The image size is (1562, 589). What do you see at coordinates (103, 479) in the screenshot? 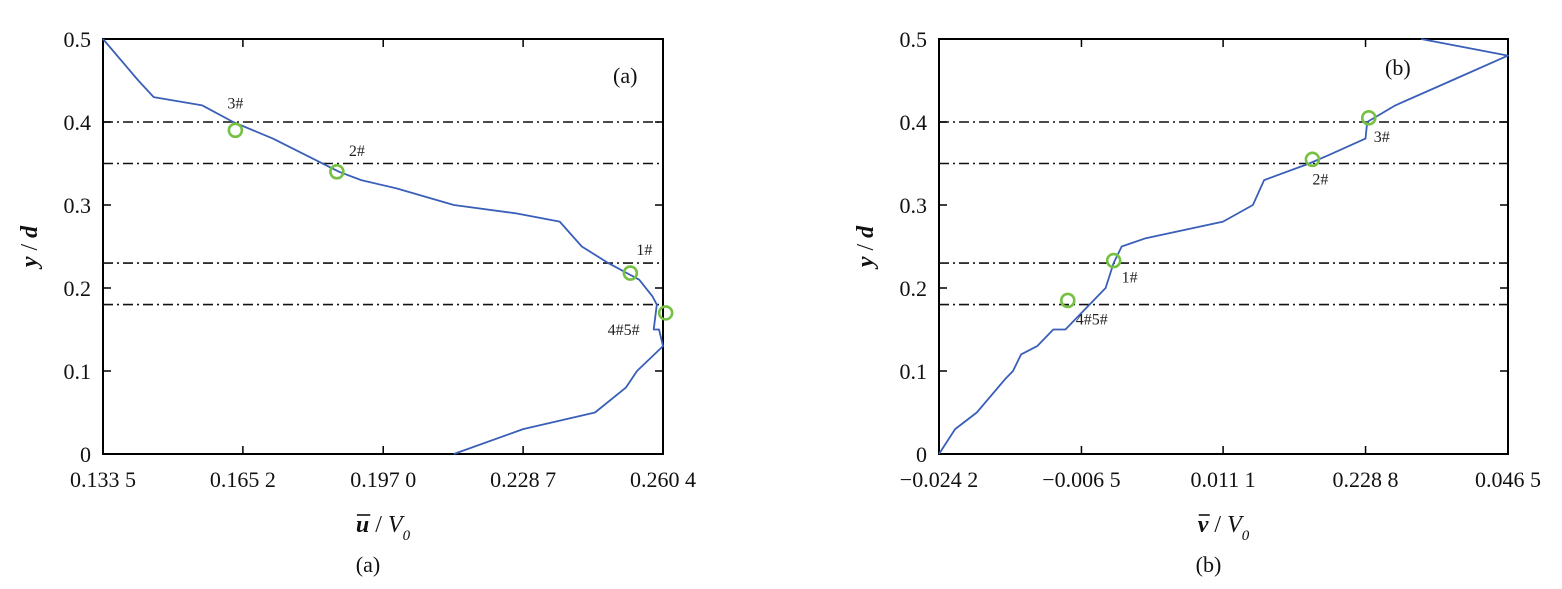
I see `x-tick-label-a-0: 0.133 5` at bounding box center [103, 479].